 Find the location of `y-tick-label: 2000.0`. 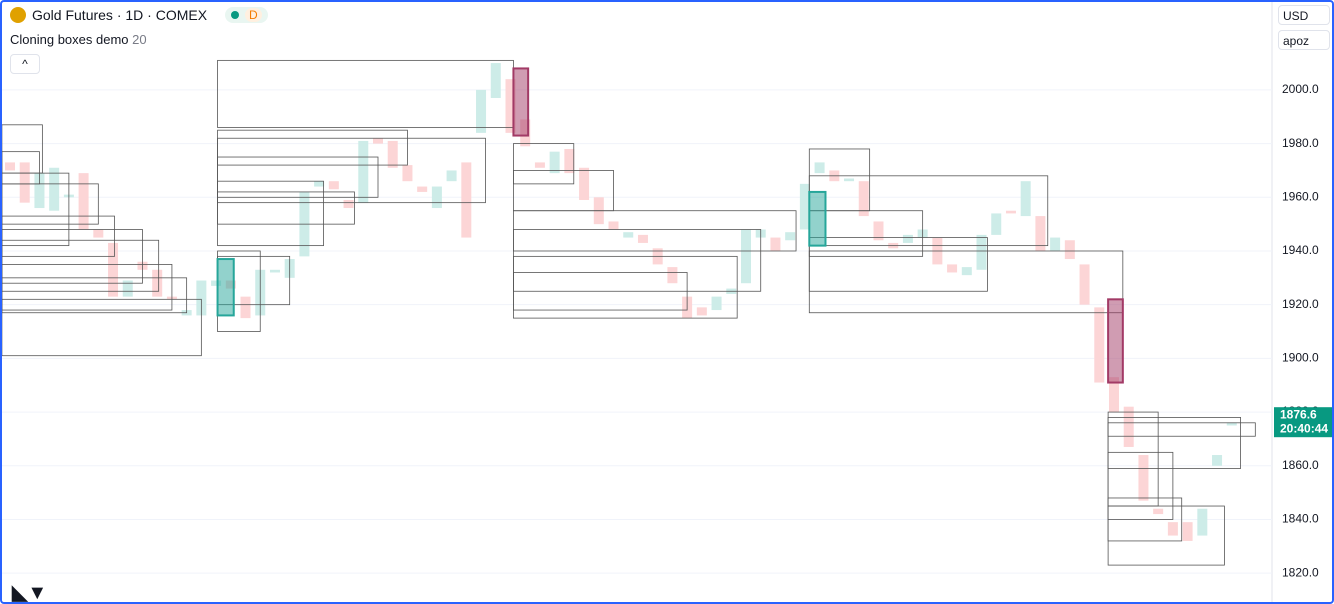

y-tick-label: 2000.0 is located at coordinates (1300, 89).